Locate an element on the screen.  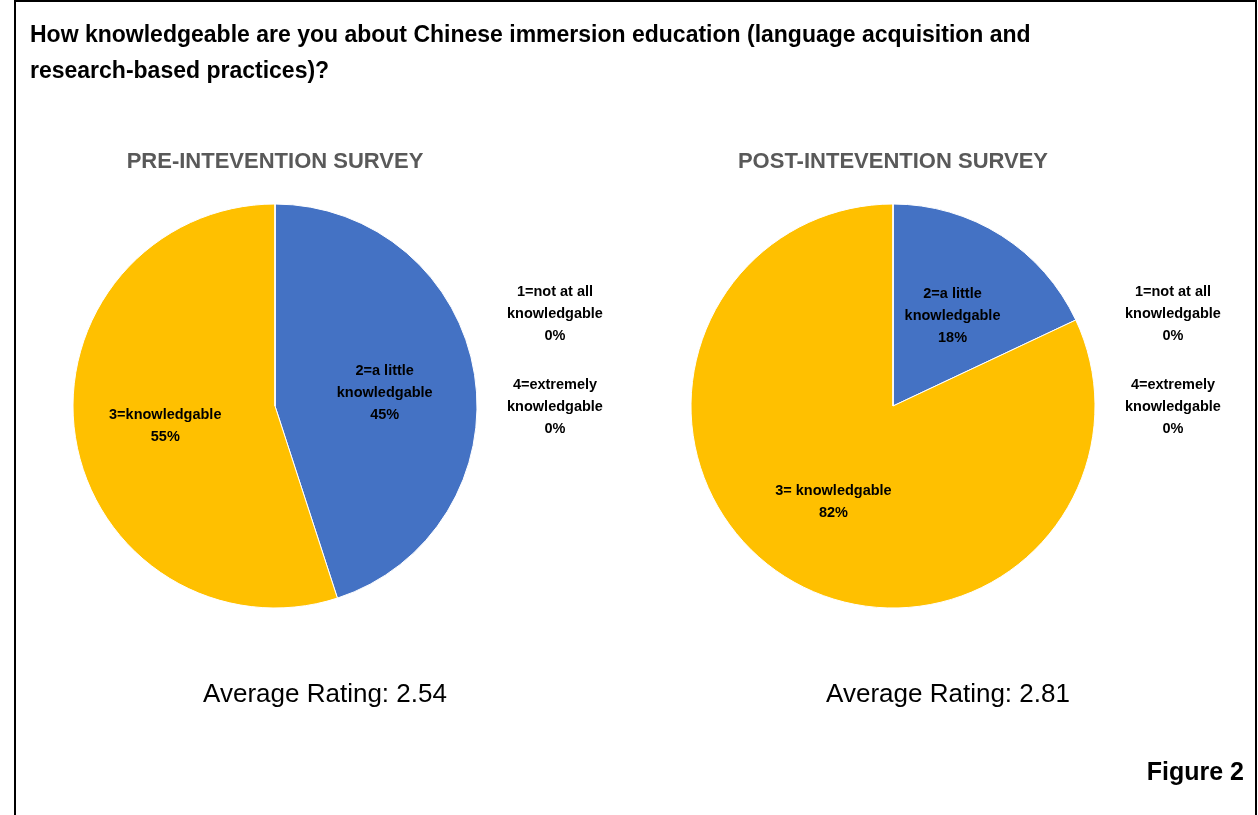
text: Average Rating: 2.81 is located at coordinates (948, 693).